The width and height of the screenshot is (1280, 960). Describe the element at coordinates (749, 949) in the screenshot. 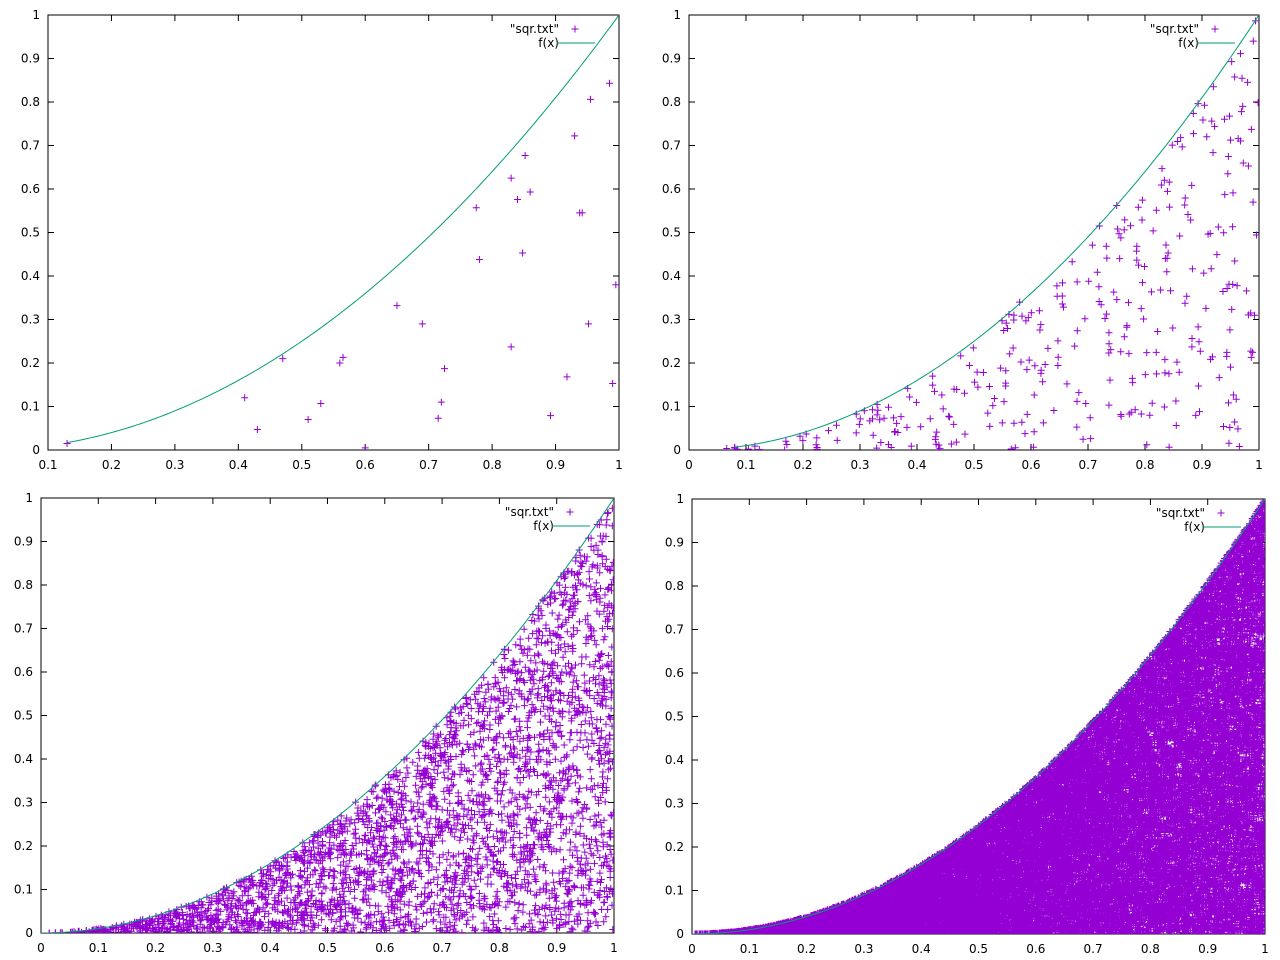

I see `x-tick-label: 0.1` at that location.